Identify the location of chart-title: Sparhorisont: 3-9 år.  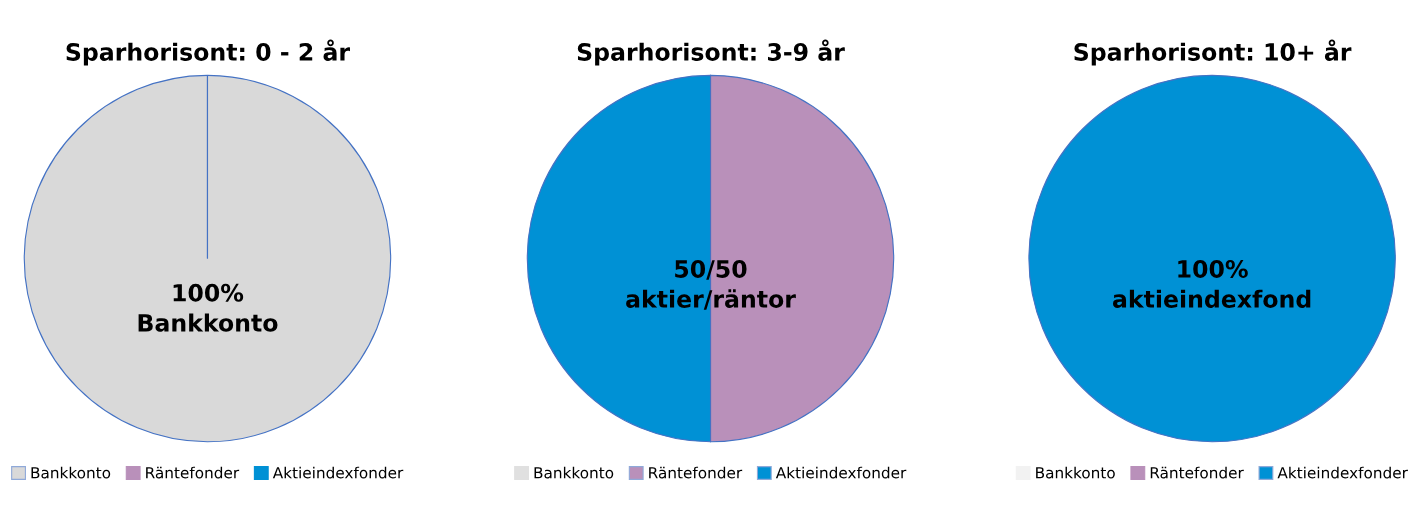
(711, 52).